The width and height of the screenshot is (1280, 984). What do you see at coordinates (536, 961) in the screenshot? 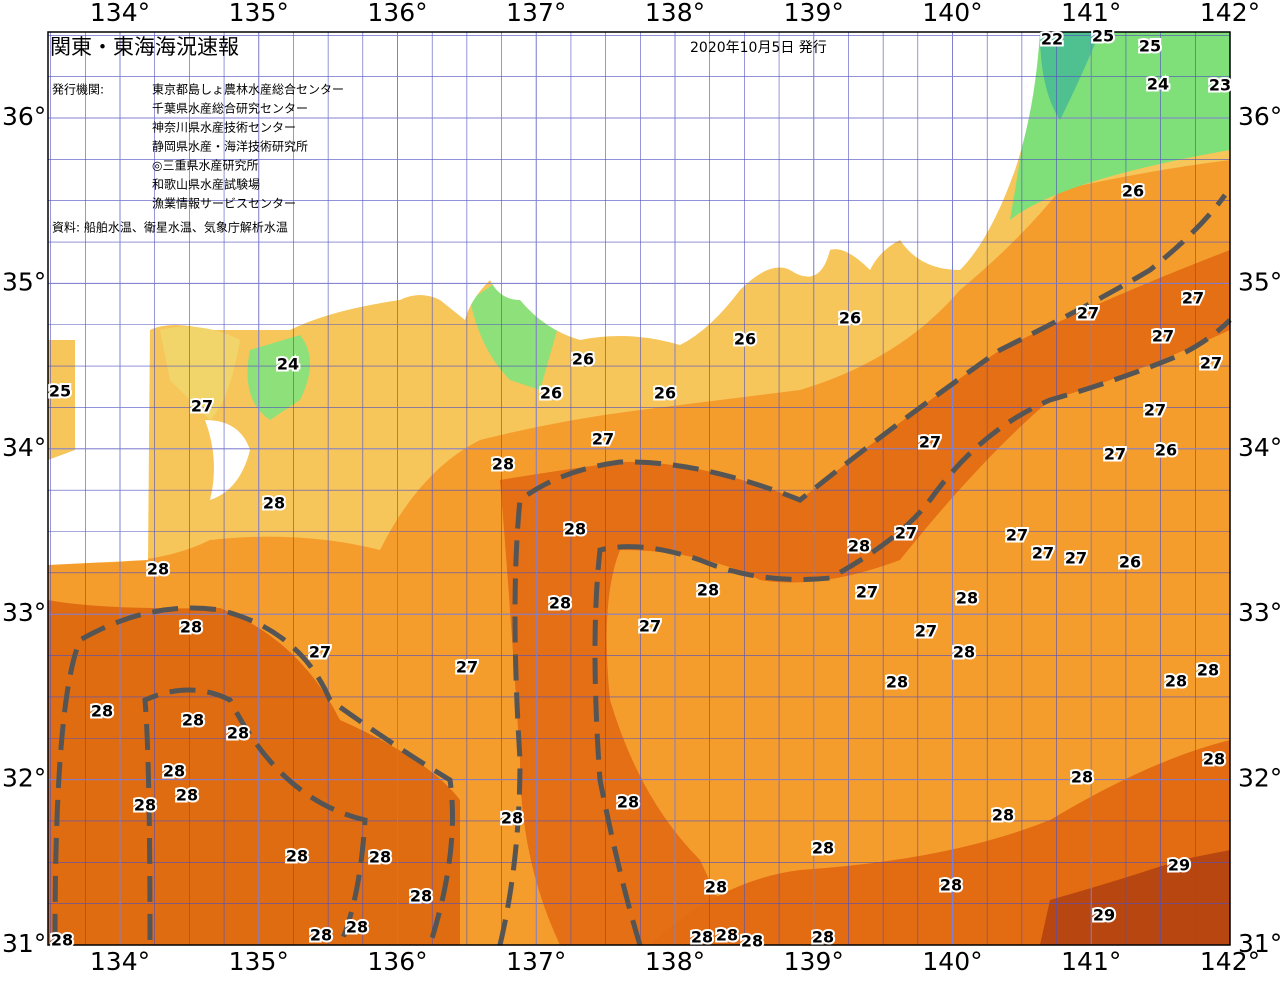
I see `lon-label: 137°` at bounding box center [536, 961].